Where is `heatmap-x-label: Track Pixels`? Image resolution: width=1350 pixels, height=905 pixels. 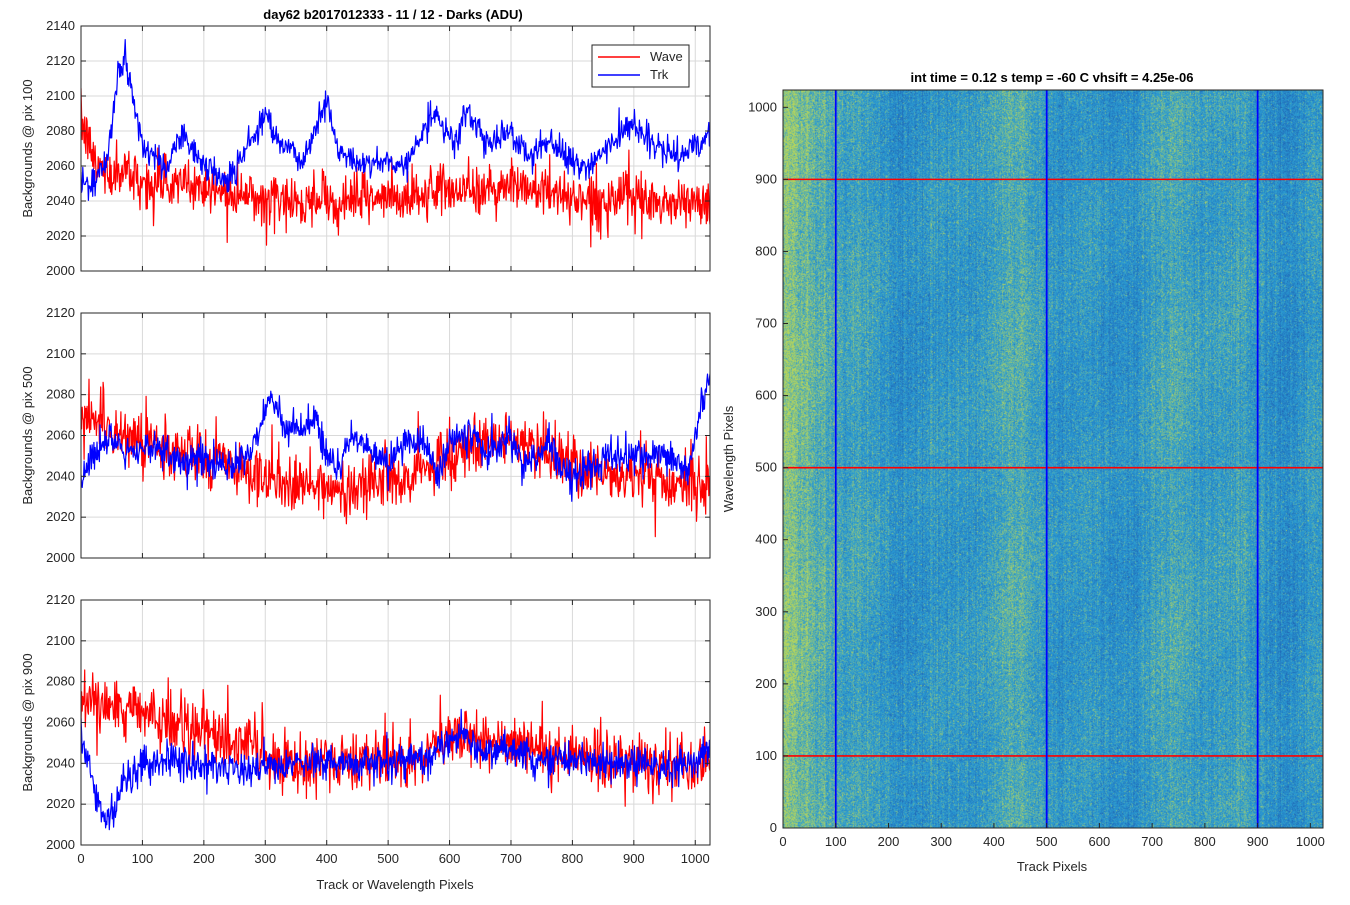 heatmap-x-label: Track Pixels is located at coordinates (1052, 866).